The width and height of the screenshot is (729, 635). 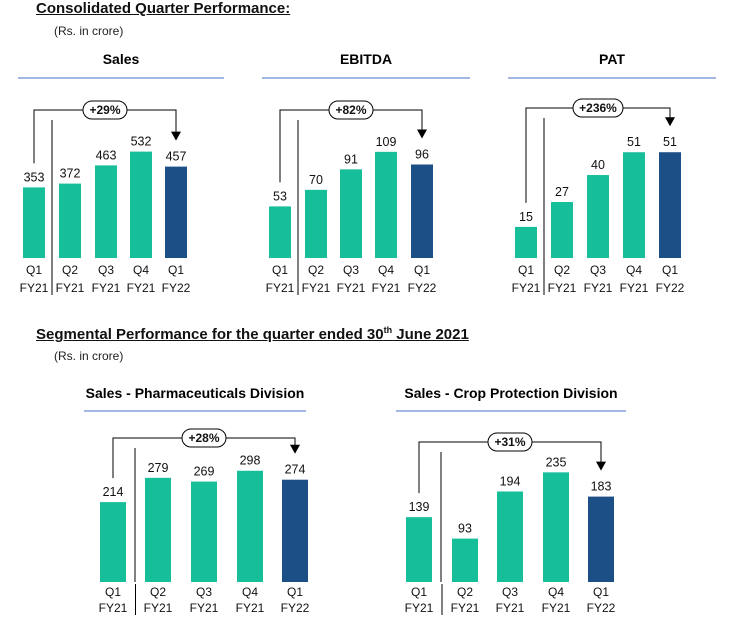 What do you see at coordinates (465, 529) in the screenshot?
I see `value-label: 93` at bounding box center [465, 529].